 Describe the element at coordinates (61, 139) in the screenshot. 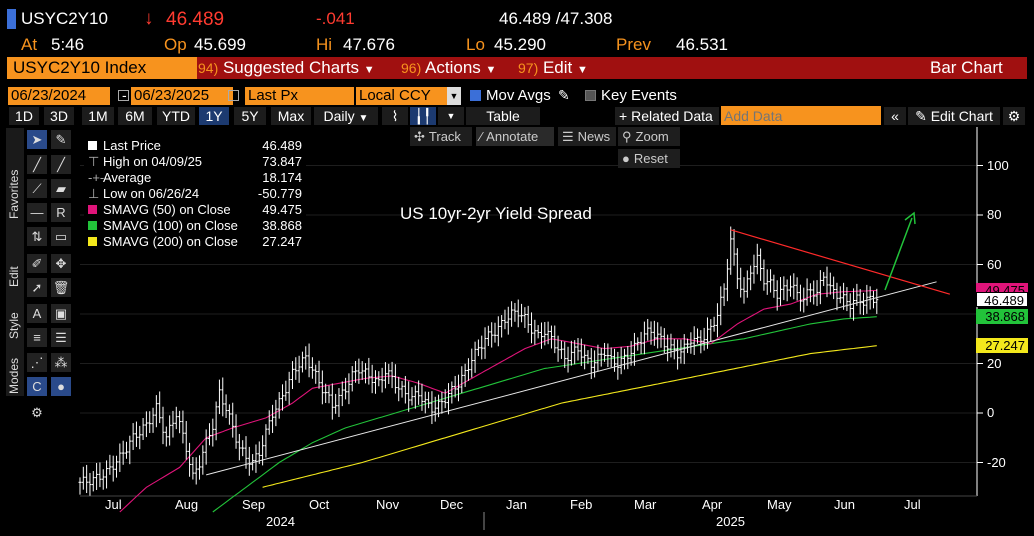

I see `pen-icon: ✎` at that location.